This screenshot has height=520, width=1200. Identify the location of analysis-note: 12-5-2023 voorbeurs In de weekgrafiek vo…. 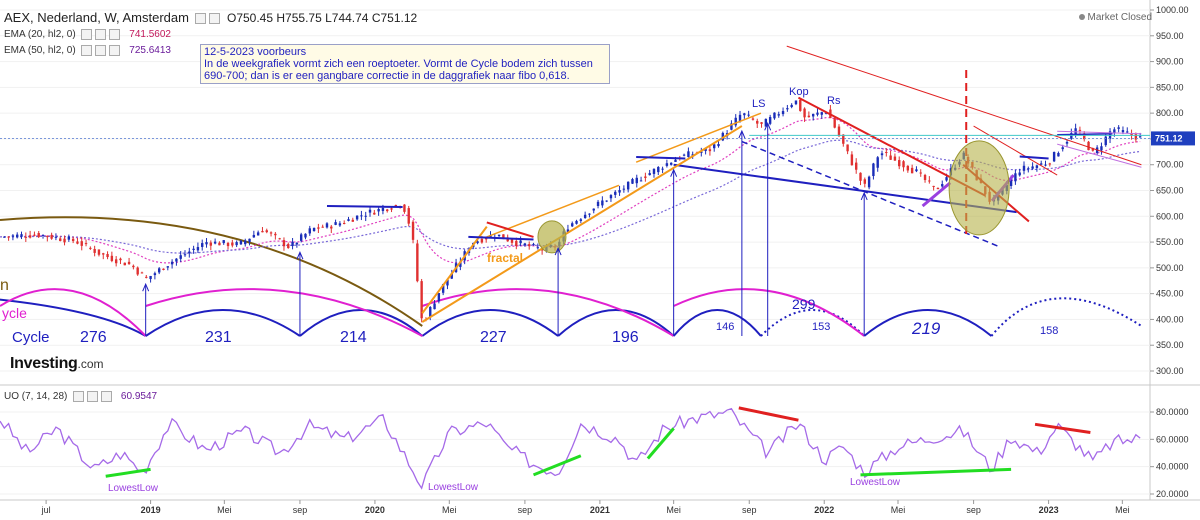
(405, 64).